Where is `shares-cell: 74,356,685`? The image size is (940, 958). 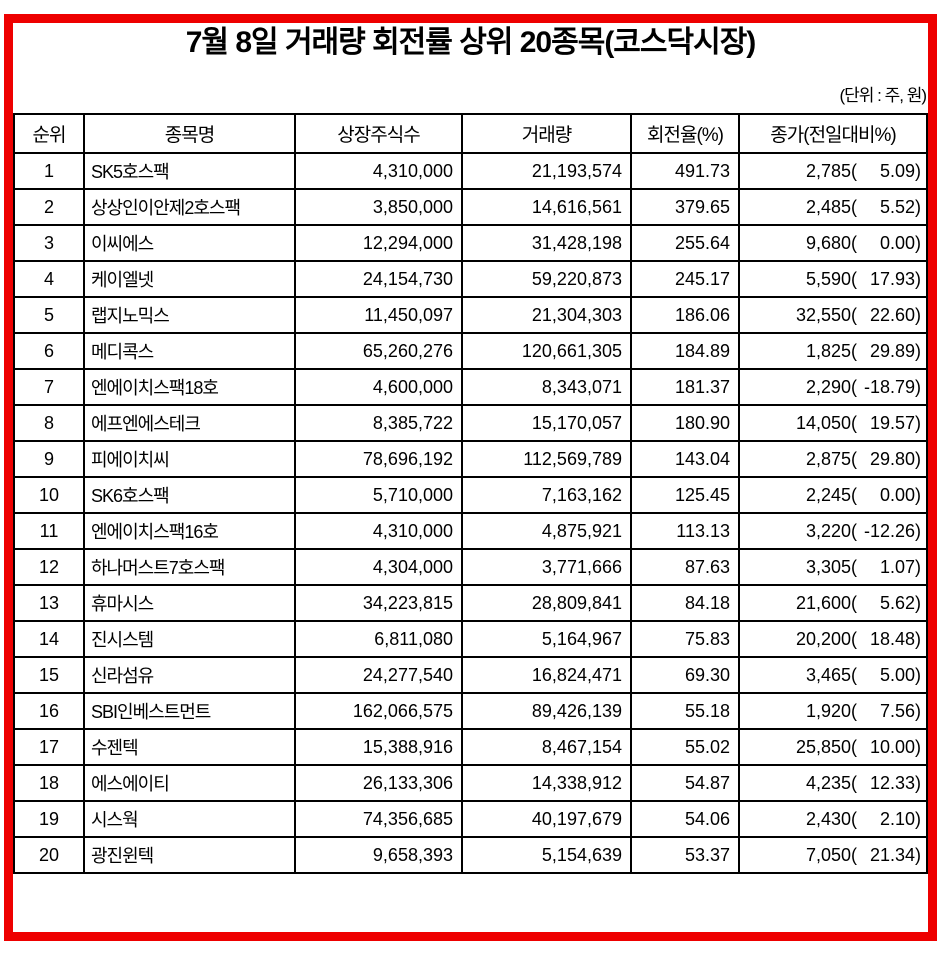 shares-cell: 74,356,685 is located at coordinates (378, 819).